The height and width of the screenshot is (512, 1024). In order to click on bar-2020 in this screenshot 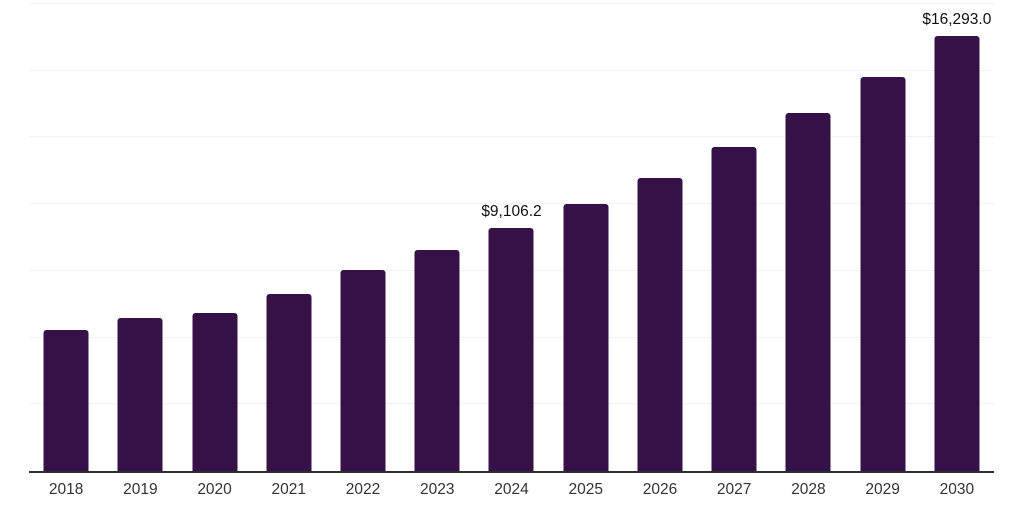, I will do `click(215, 392)`.